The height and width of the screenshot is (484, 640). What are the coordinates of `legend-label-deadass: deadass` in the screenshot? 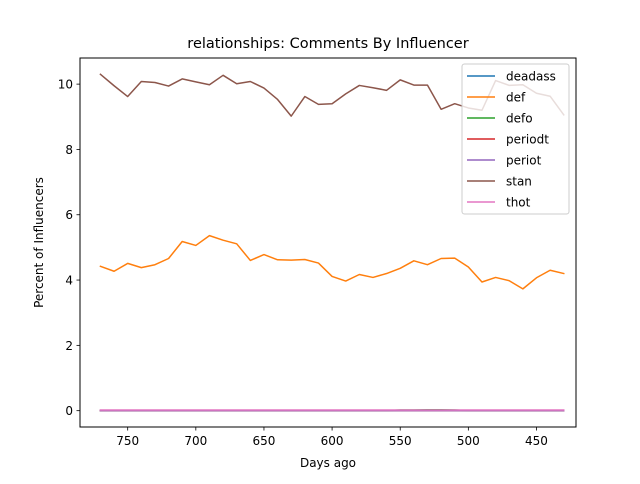 It's located at (531, 77).